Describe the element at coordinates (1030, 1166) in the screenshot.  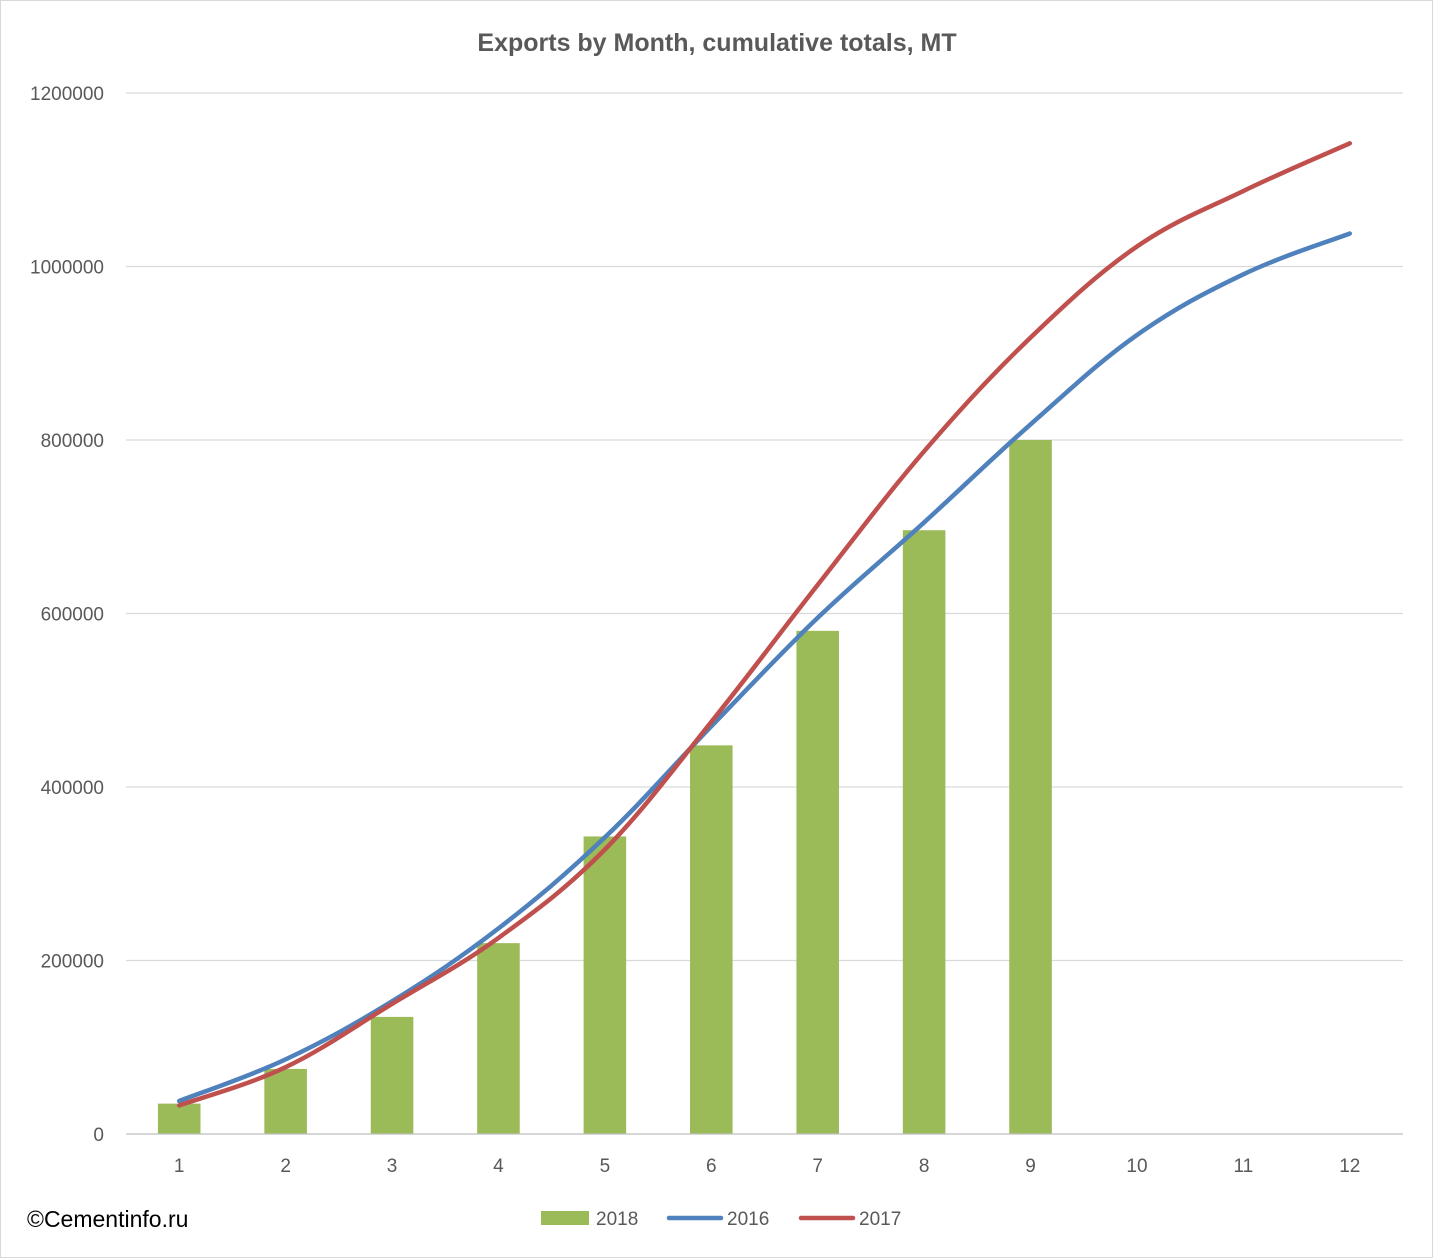
I see `x-tick-label: 9` at that location.